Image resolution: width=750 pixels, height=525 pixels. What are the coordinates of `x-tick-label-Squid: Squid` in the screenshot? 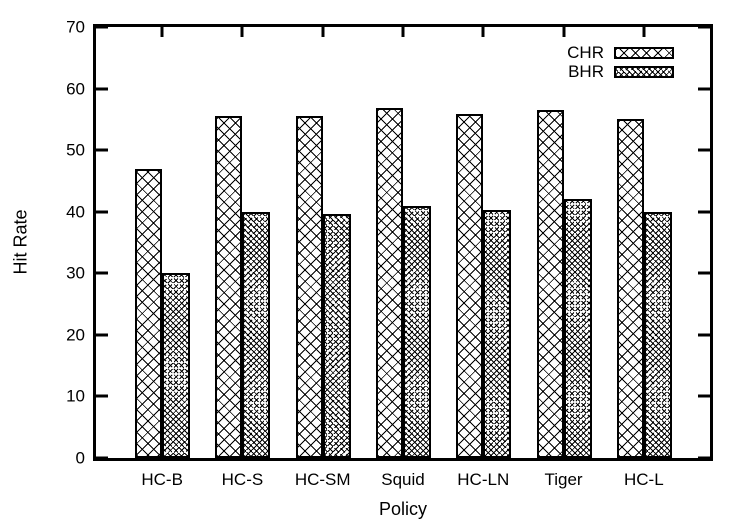 It's located at (403, 479).